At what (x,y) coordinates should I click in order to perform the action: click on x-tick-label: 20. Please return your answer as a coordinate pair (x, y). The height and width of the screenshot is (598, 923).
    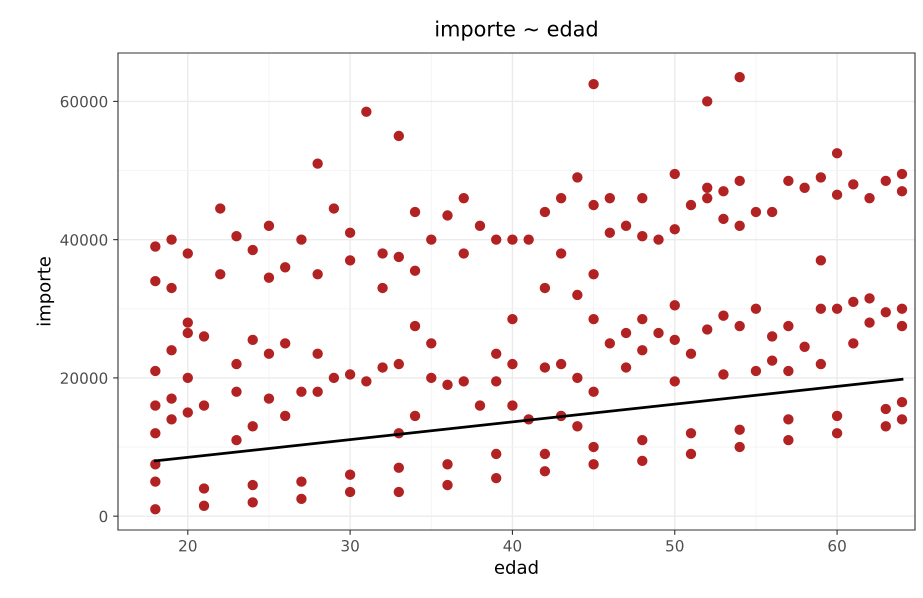
    Looking at the image, I should click on (188, 546).